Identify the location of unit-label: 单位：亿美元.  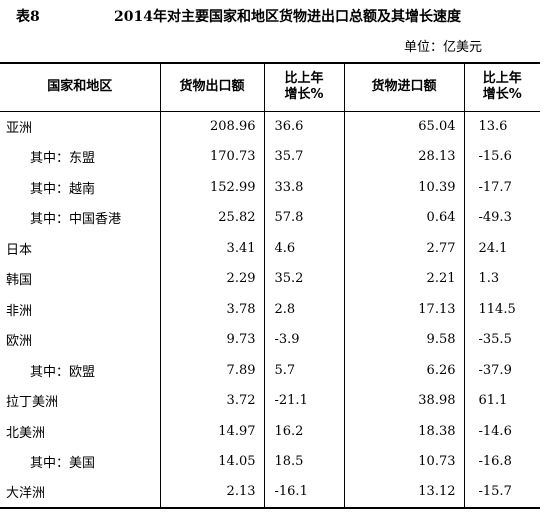
(442, 47).